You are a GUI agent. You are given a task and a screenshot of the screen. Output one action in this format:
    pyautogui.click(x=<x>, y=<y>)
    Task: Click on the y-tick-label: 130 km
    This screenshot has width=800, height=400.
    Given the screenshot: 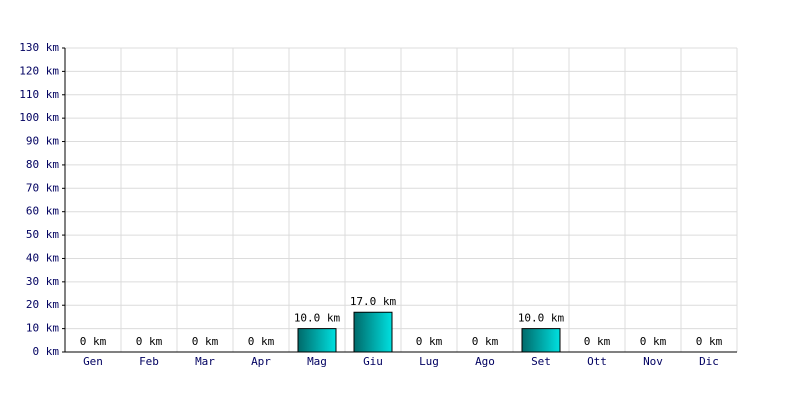 What is the action you would take?
    pyautogui.click(x=39, y=47)
    